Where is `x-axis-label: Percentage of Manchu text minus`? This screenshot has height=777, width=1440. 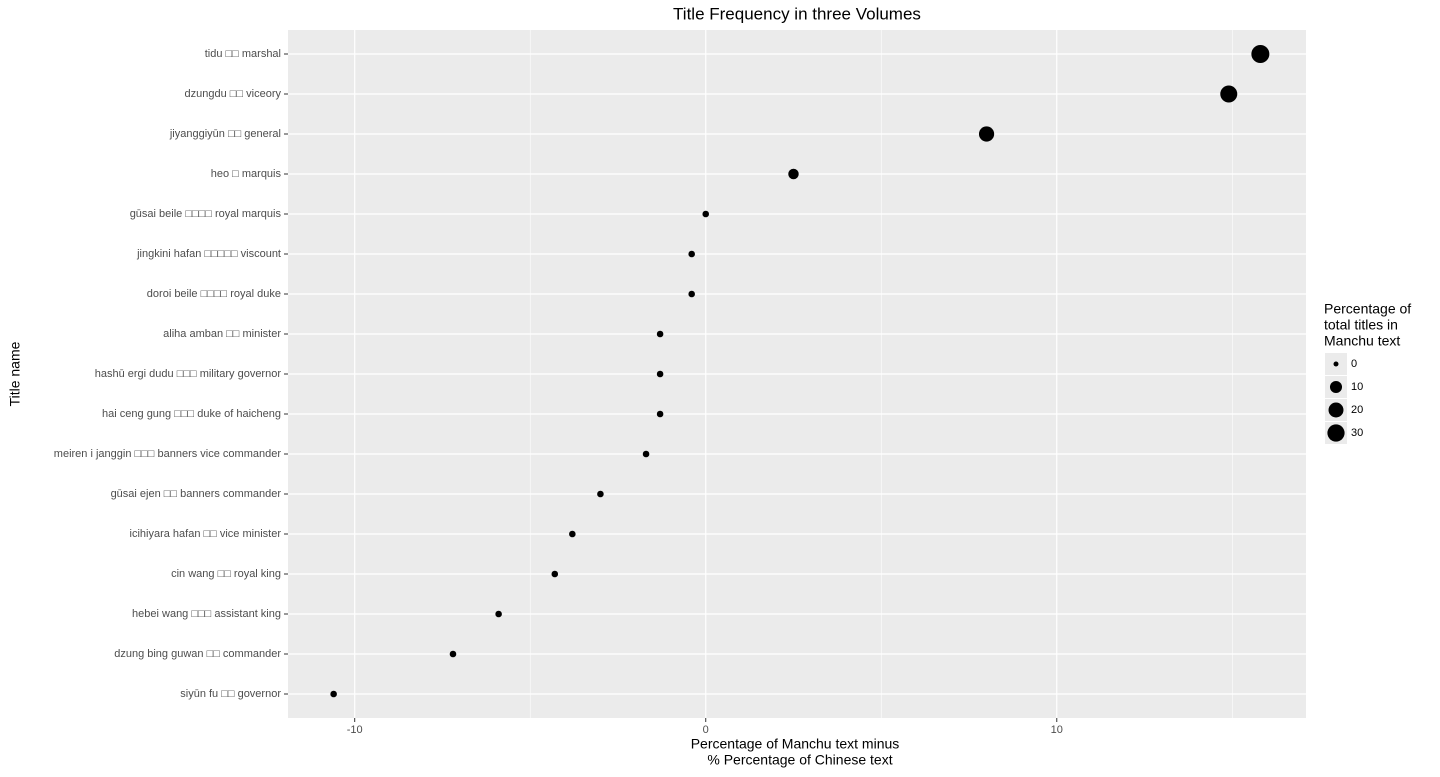
x-axis-label: Percentage of Manchu text minus is located at coordinates (795, 744).